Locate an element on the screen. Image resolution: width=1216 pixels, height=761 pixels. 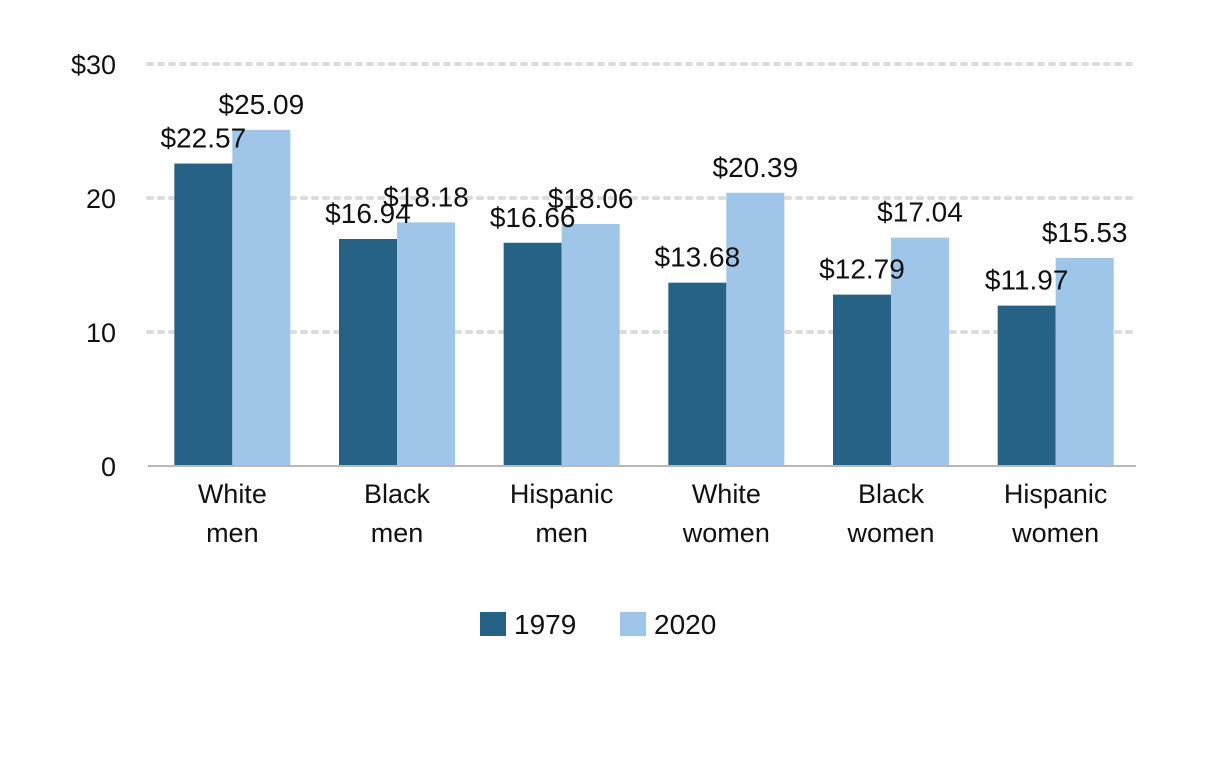
y-tick-label: 20 is located at coordinates (101, 199).